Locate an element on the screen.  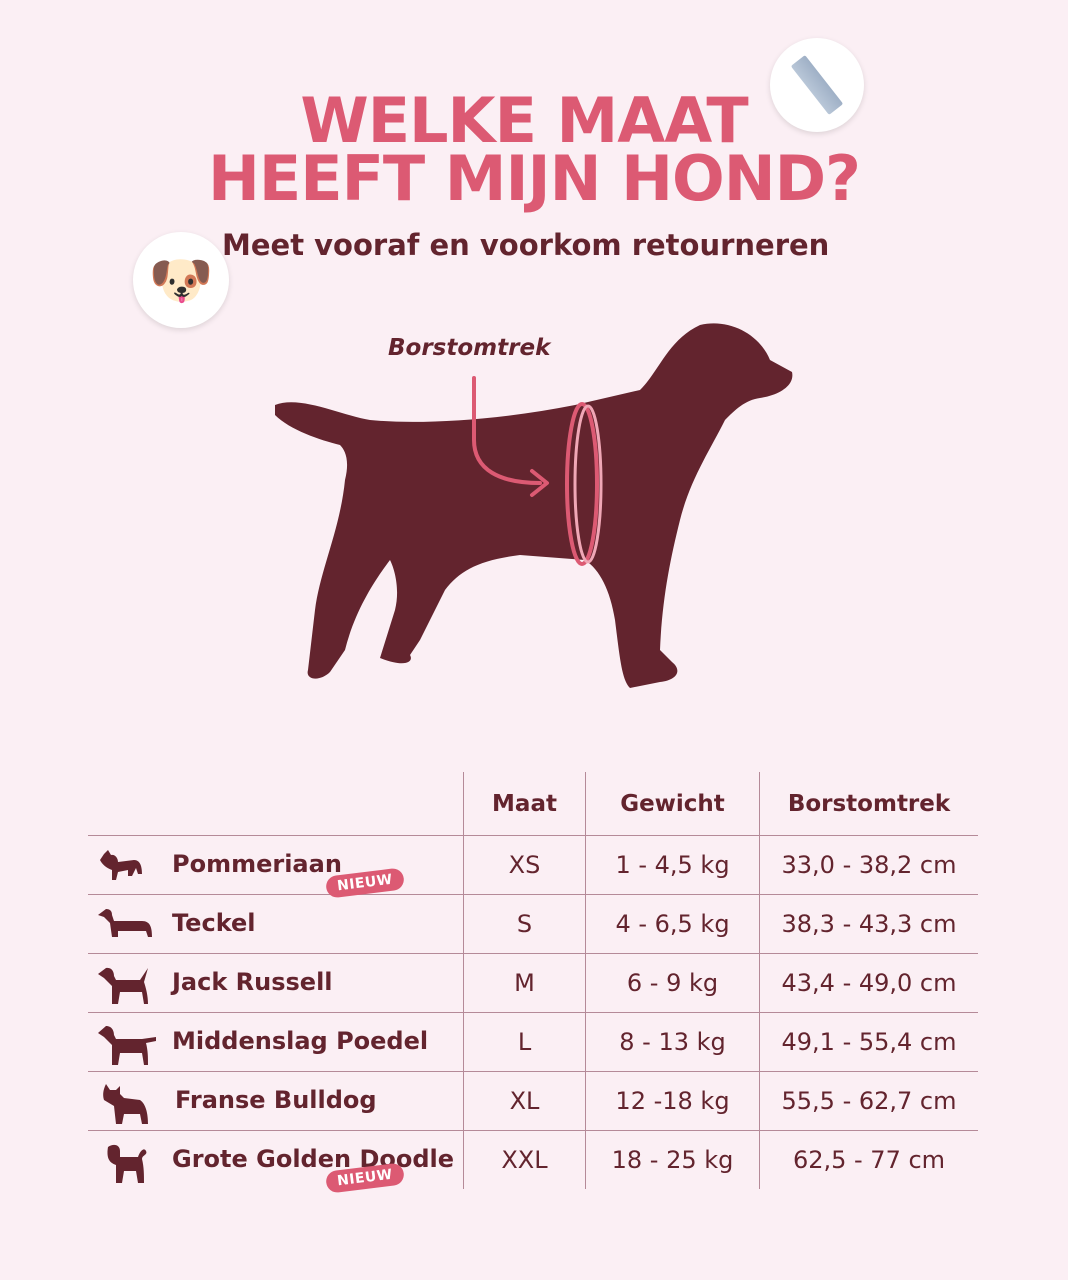
dog-silhouette is located at coordinates (534, 505).